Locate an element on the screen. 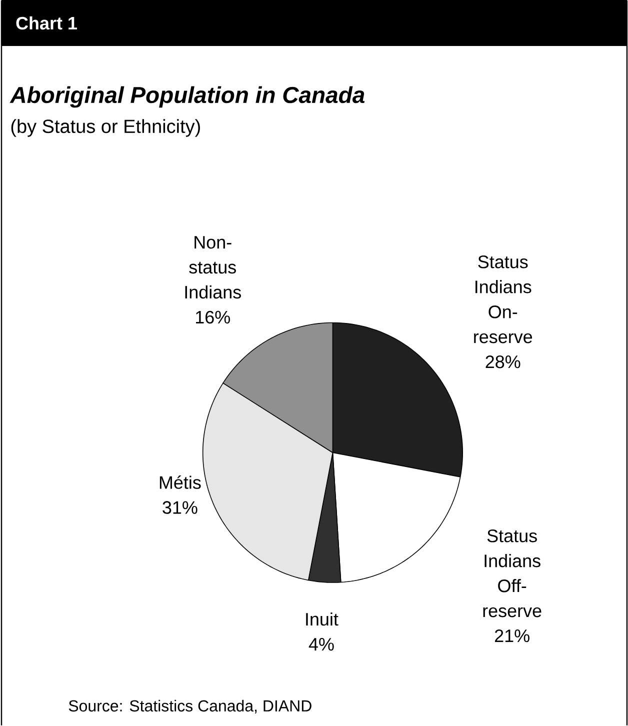 Image resolution: width=628 pixels, height=726 pixels. data-label: 21% is located at coordinates (512, 635).